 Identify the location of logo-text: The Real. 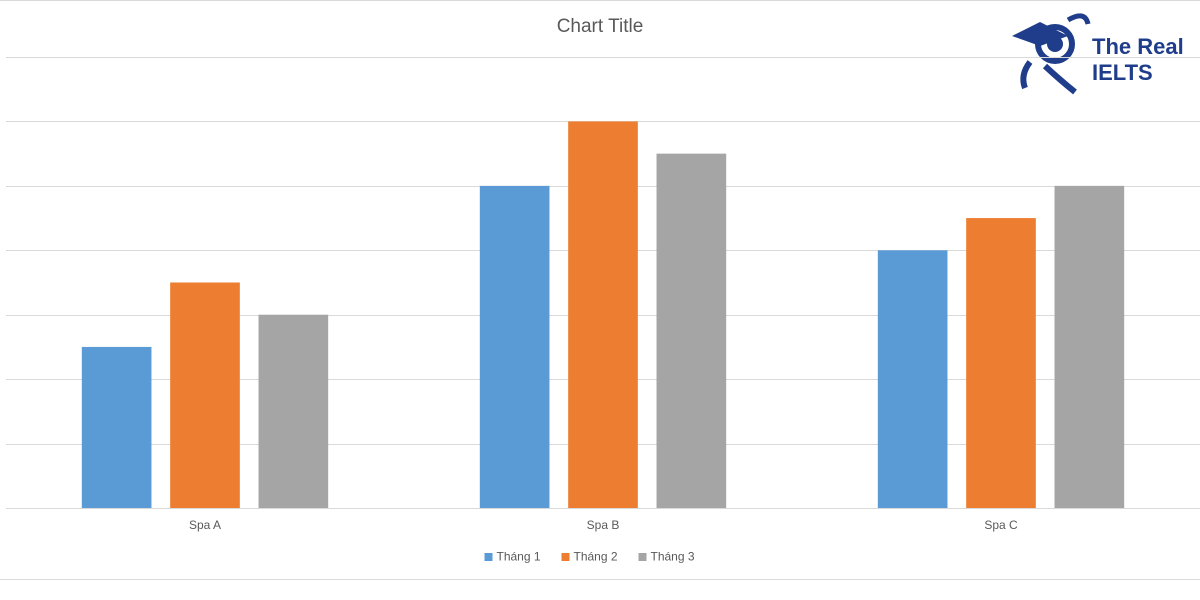
(1138, 46).